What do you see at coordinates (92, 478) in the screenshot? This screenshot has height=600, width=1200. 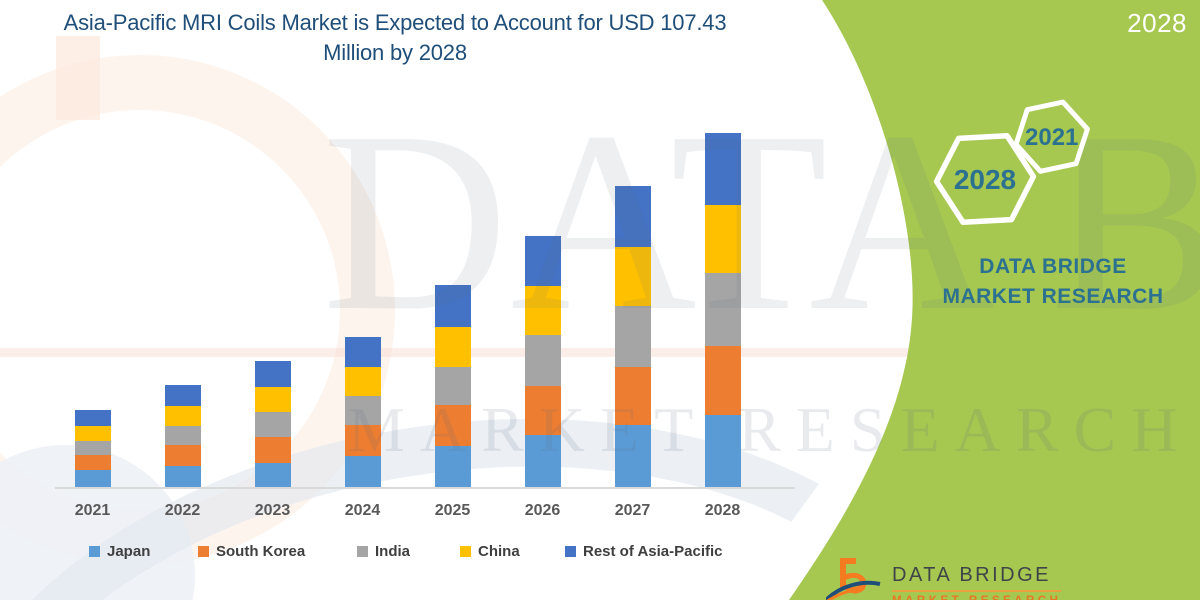 I see `bar-segment-japan-2021` at bounding box center [92, 478].